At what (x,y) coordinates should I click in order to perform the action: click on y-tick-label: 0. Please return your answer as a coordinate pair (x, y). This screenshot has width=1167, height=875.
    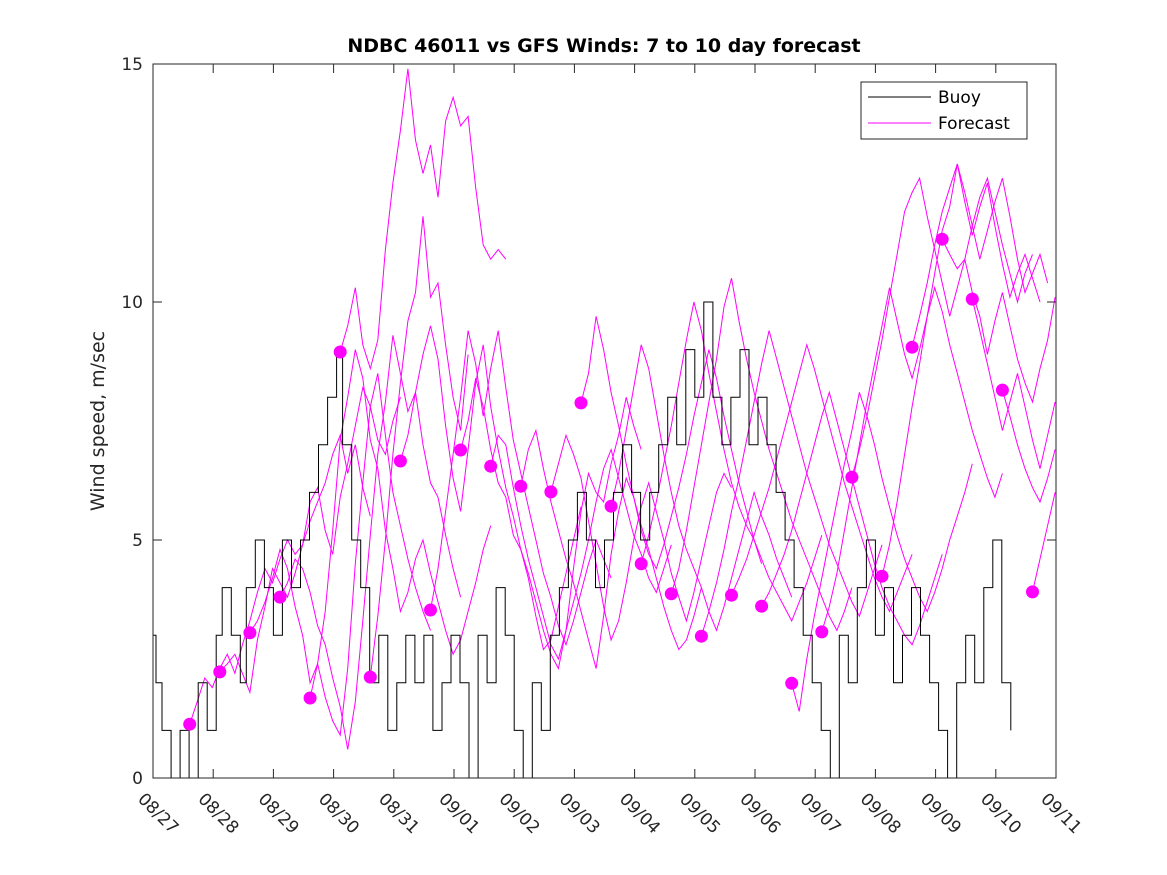
    Looking at the image, I should click on (137, 779).